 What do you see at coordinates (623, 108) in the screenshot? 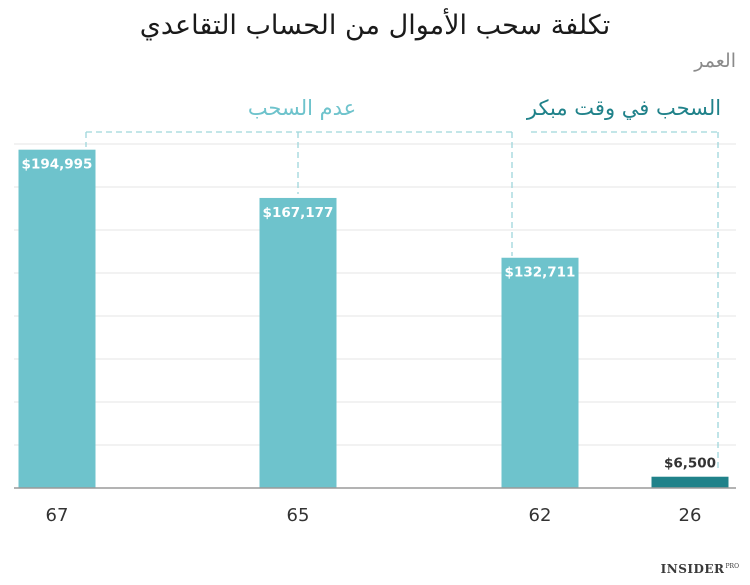
I see `group-label-early-withdrawal: السحب في وقت مبكر` at bounding box center [623, 108].